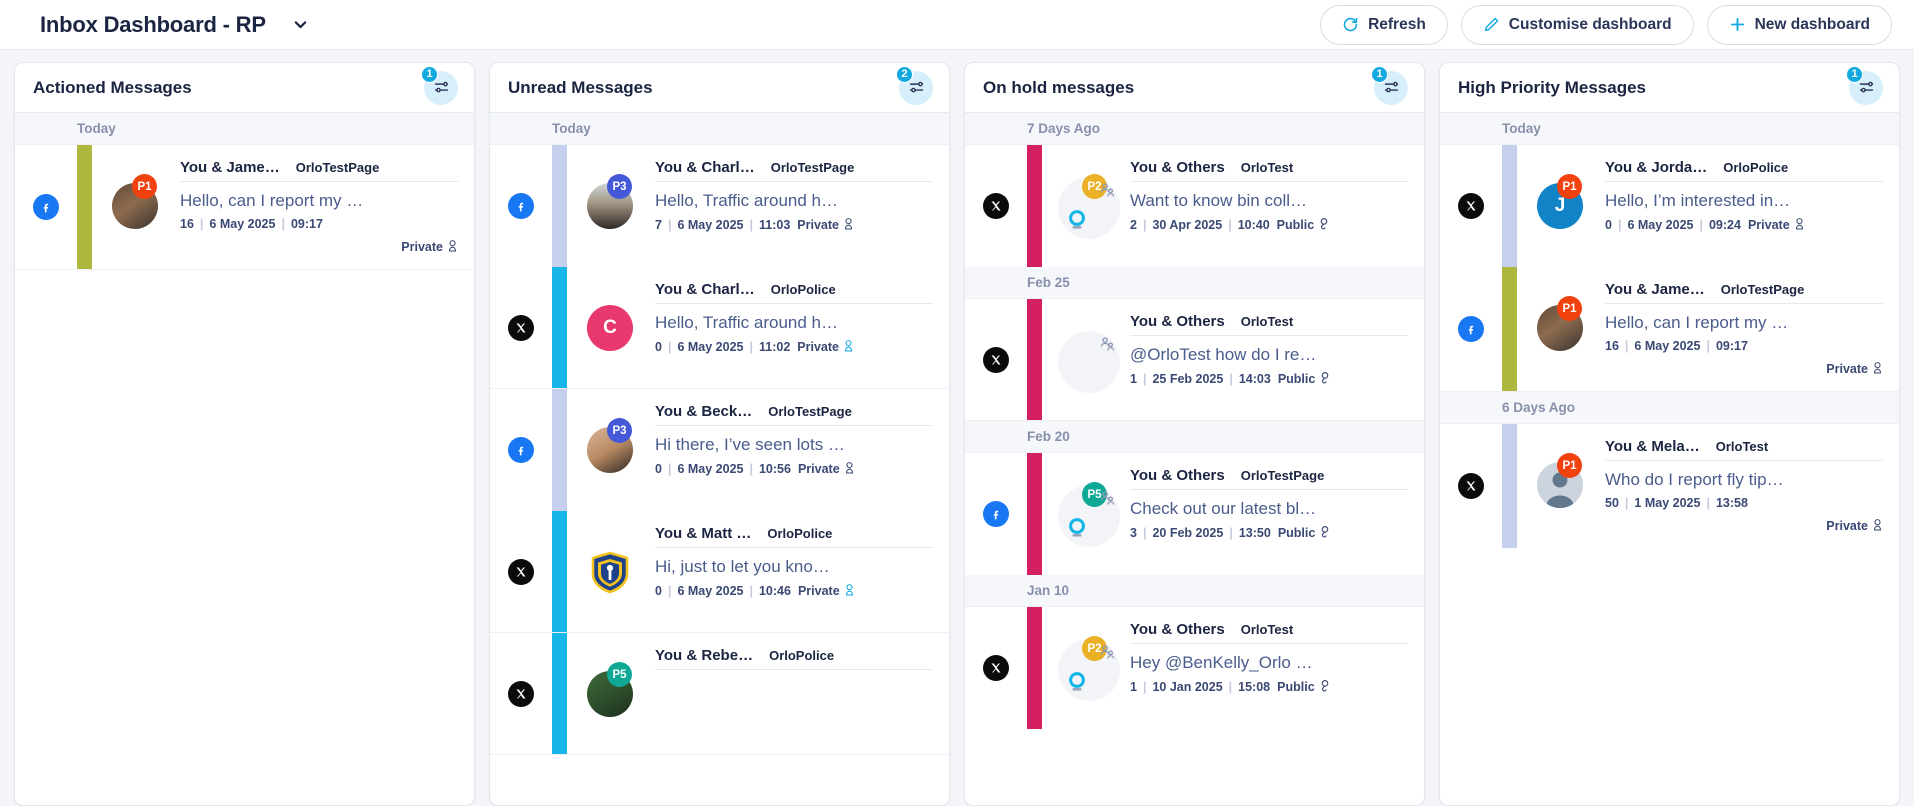 The height and width of the screenshot is (806, 1914). Describe the element at coordinates (1188, 533) in the screenshot. I see `message-date: 20 Feb 2025` at that location.